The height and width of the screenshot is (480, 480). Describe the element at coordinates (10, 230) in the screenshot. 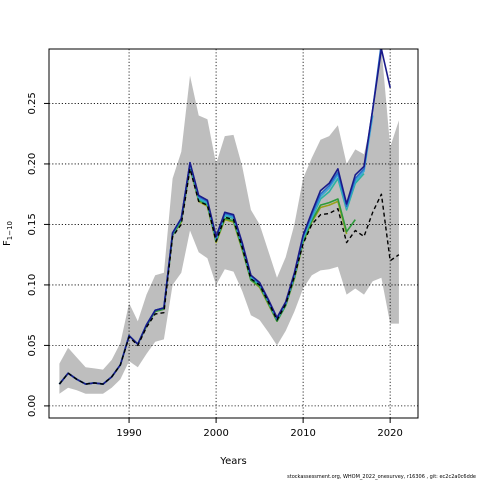

I see `y-axis-title-subscript: 1−10` at that location.